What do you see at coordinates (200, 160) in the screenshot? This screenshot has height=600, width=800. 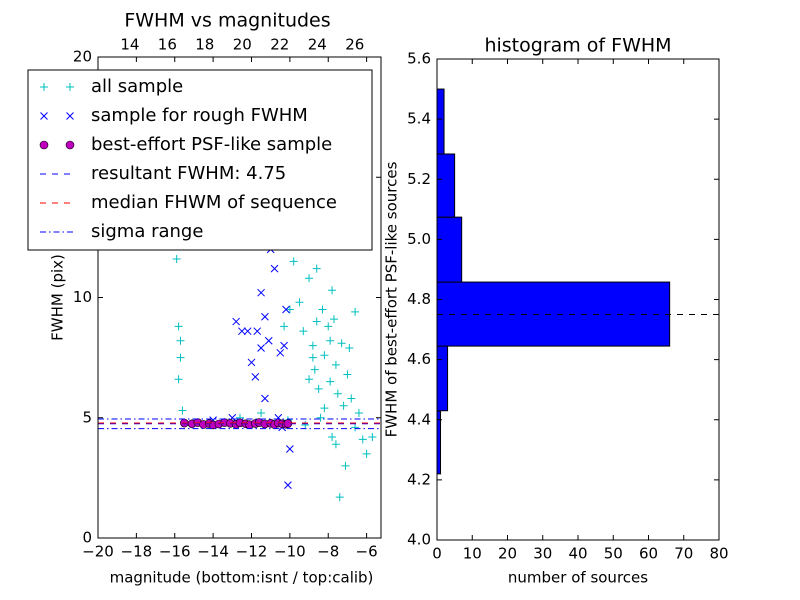 I see `legend-box` at bounding box center [200, 160].